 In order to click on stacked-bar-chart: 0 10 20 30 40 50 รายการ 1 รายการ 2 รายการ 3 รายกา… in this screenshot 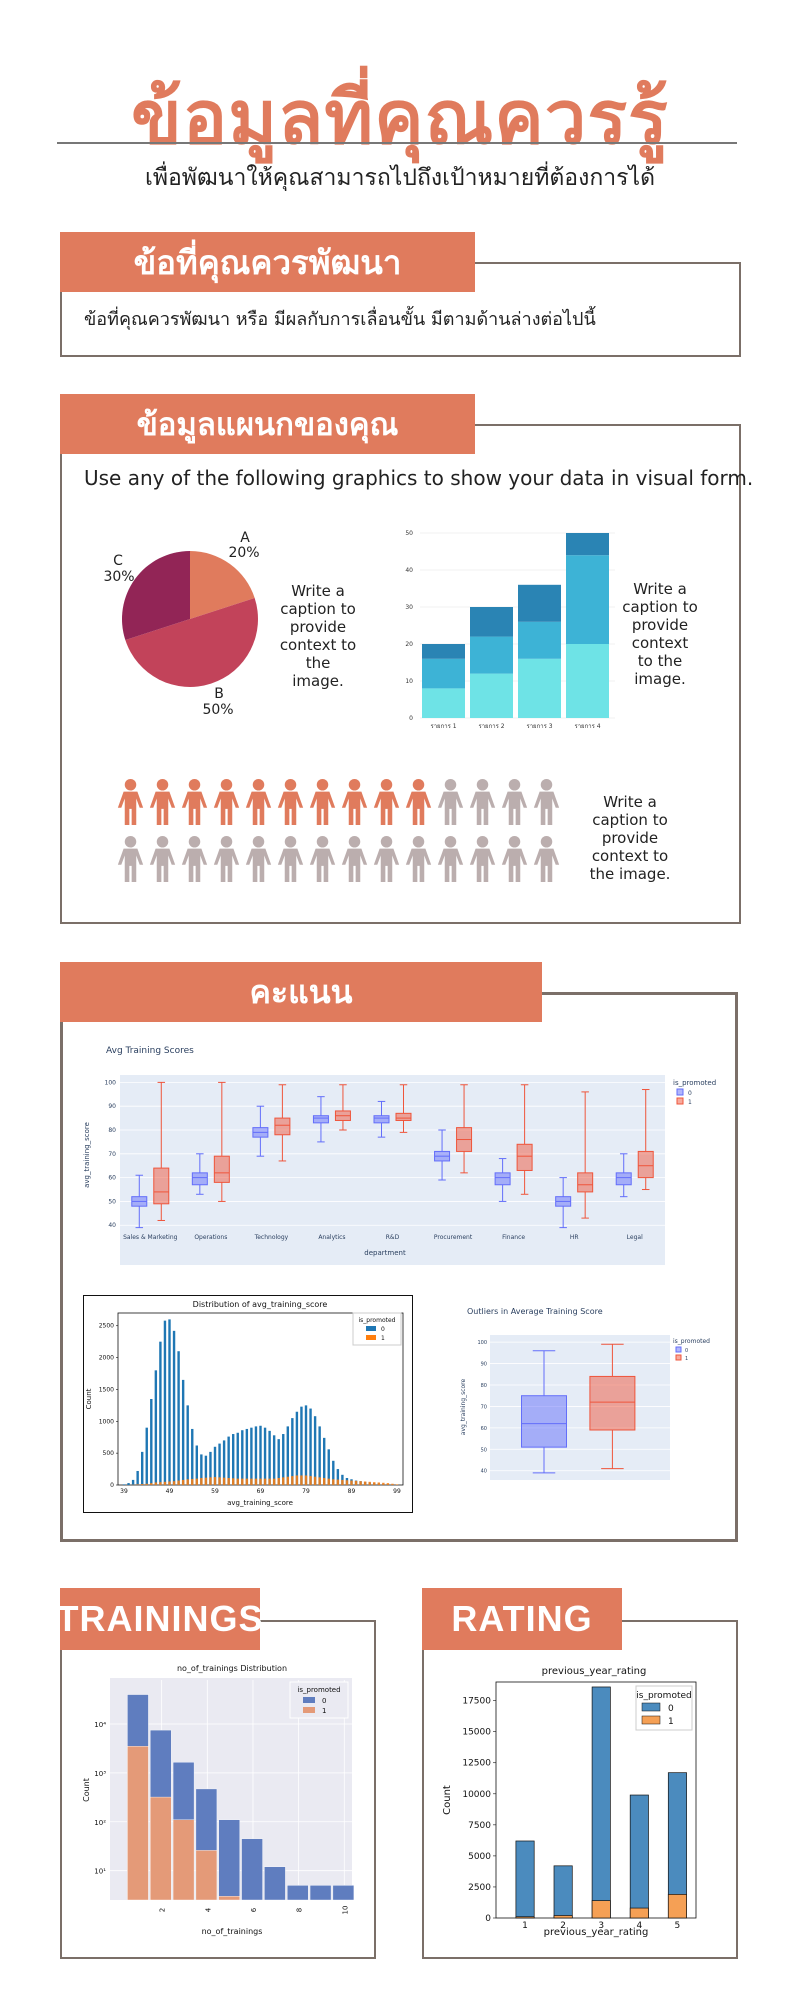, I will do `click(510, 630)`.